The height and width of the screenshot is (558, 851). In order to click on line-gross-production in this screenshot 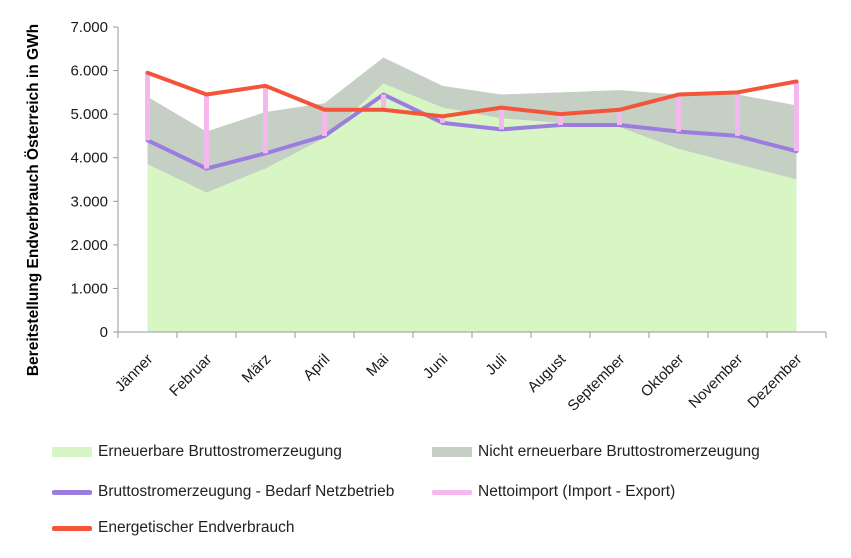, I will do `click(472, 131)`.